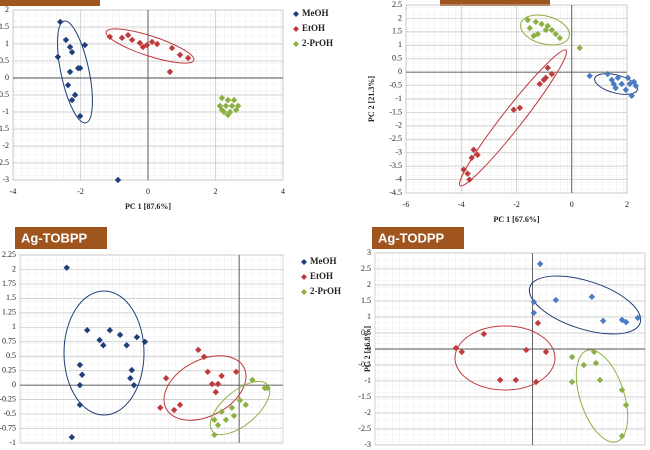 The width and height of the screenshot is (650, 450). What do you see at coordinates (369, 284) in the screenshot?
I see `y-tick-label: 2` at bounding box center [369, 284].